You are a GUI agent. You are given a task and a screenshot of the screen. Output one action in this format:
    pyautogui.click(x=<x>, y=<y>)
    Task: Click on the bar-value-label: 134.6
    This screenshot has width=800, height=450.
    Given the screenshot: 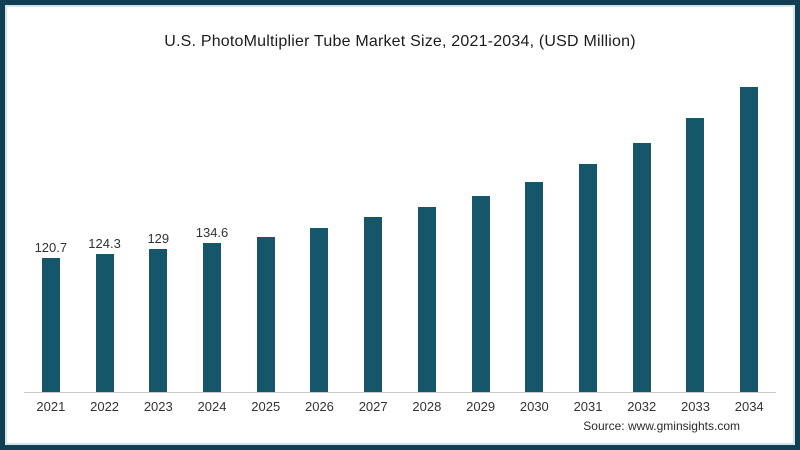 What is the action you would take?
    pyautogui.click(x=212, y=232)
    